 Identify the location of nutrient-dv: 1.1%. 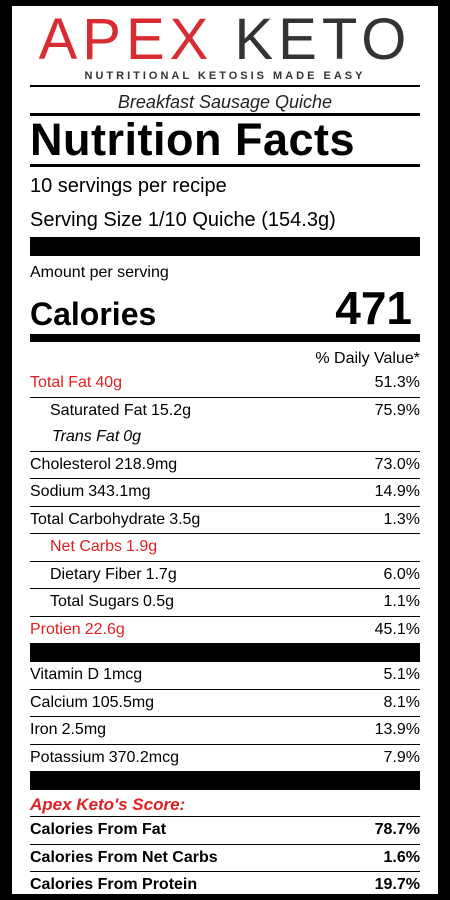
(401, 602).